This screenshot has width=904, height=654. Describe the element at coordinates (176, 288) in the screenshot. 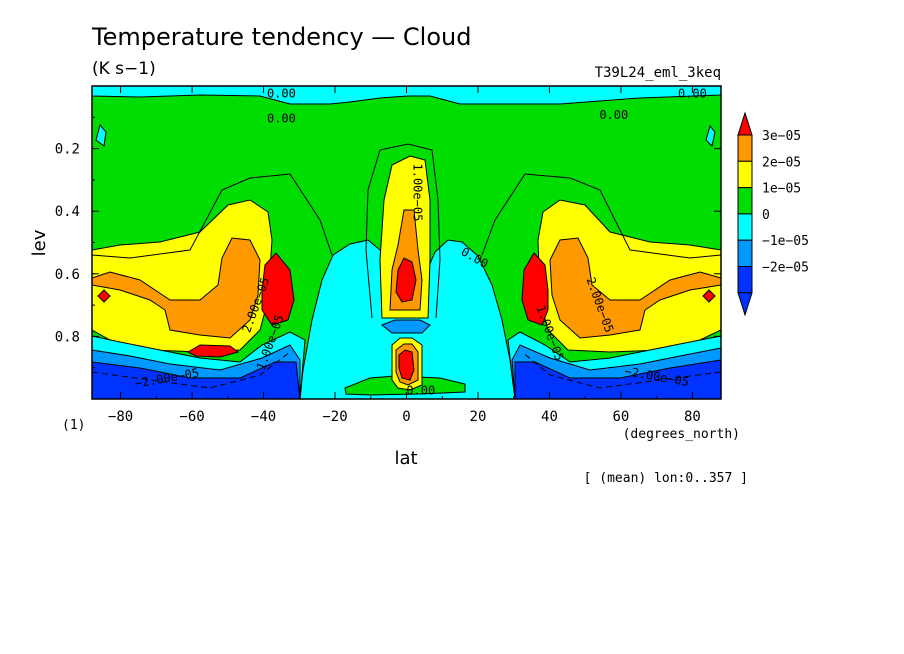

I see `left-lobe-2e05` at that location.